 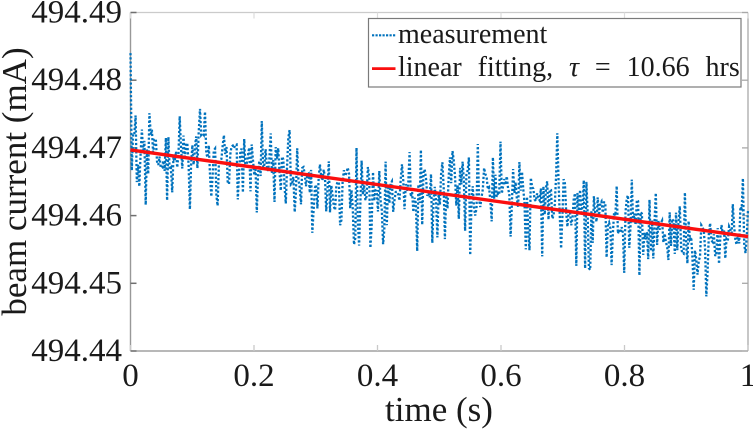 I want to click on svg-text: 494.46, so click(x=76, y=216).